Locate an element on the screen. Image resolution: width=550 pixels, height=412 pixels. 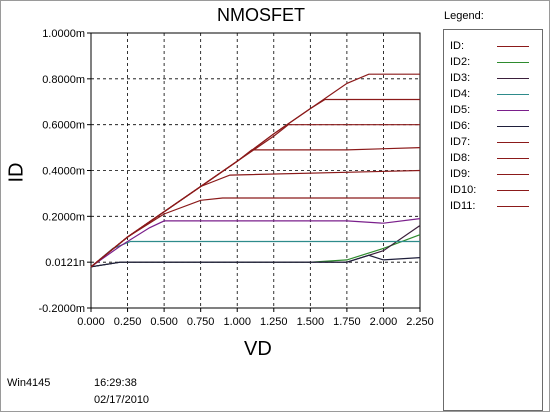
legend-label: ID4: is located at coordinates (460, 94).